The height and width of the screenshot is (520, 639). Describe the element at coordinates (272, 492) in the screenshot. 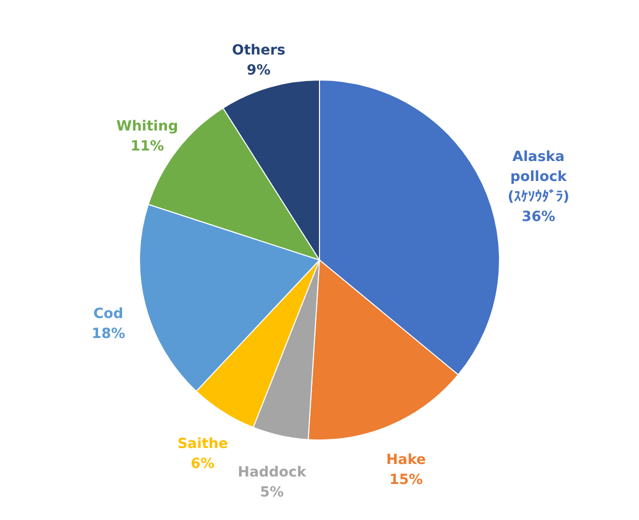

I see `data-label: 5%` at that location.